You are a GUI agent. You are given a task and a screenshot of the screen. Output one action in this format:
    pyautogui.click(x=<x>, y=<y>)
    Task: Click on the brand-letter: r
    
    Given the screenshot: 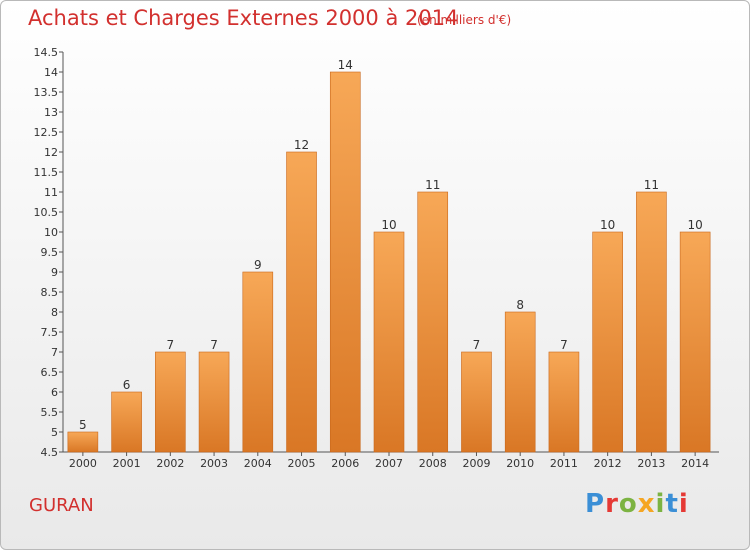 What is the action you would take?
    pyautogui.click(x=612, y=504)
    